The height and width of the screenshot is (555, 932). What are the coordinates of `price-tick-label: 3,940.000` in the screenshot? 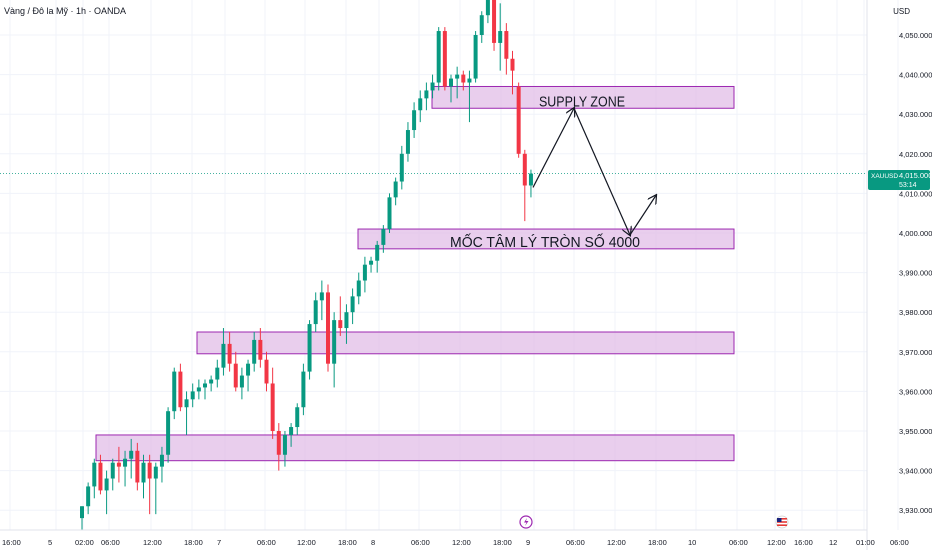 It's located at (915, 471).